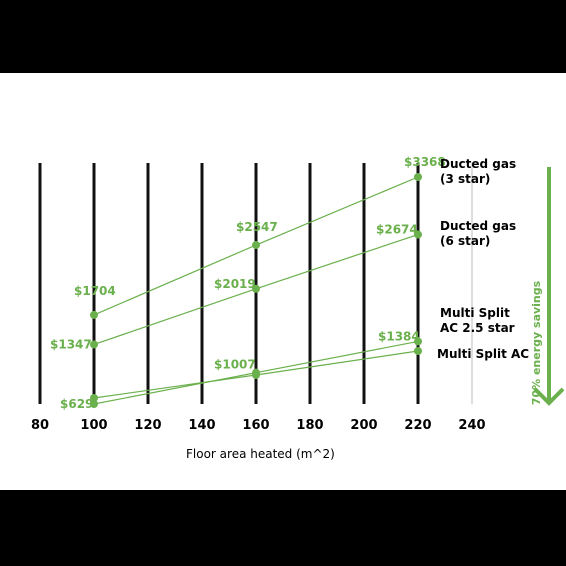  I want to click on x-axis-label: Floor area heated (m^2), so click(260, 454).